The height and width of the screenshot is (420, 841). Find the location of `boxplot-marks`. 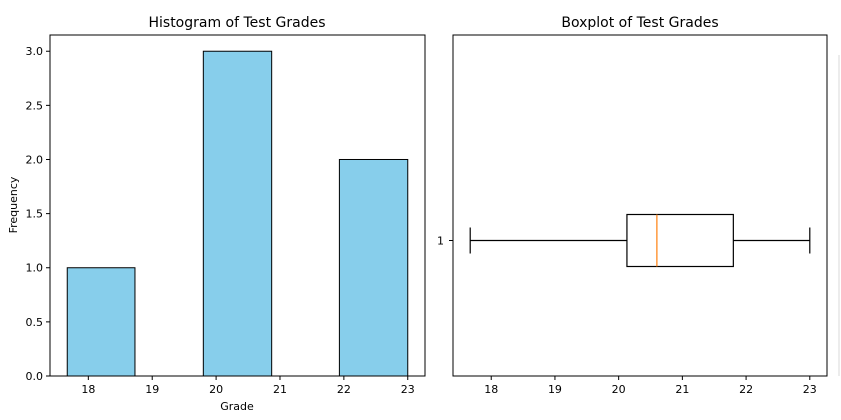

boxplot-marks is located at coordinates (640, 240).